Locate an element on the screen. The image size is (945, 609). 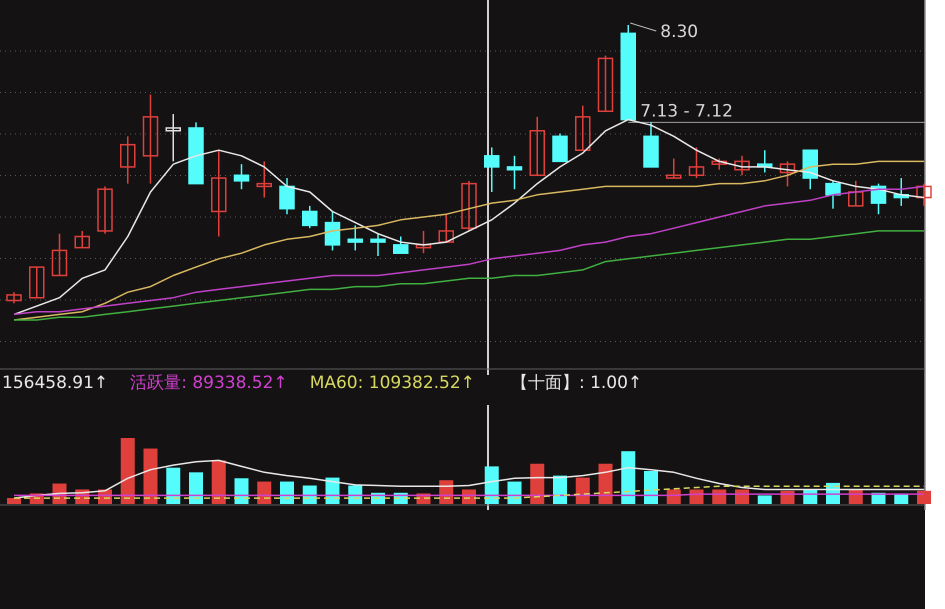
text: 156458.91↑ is located at coordinates (55, 383).